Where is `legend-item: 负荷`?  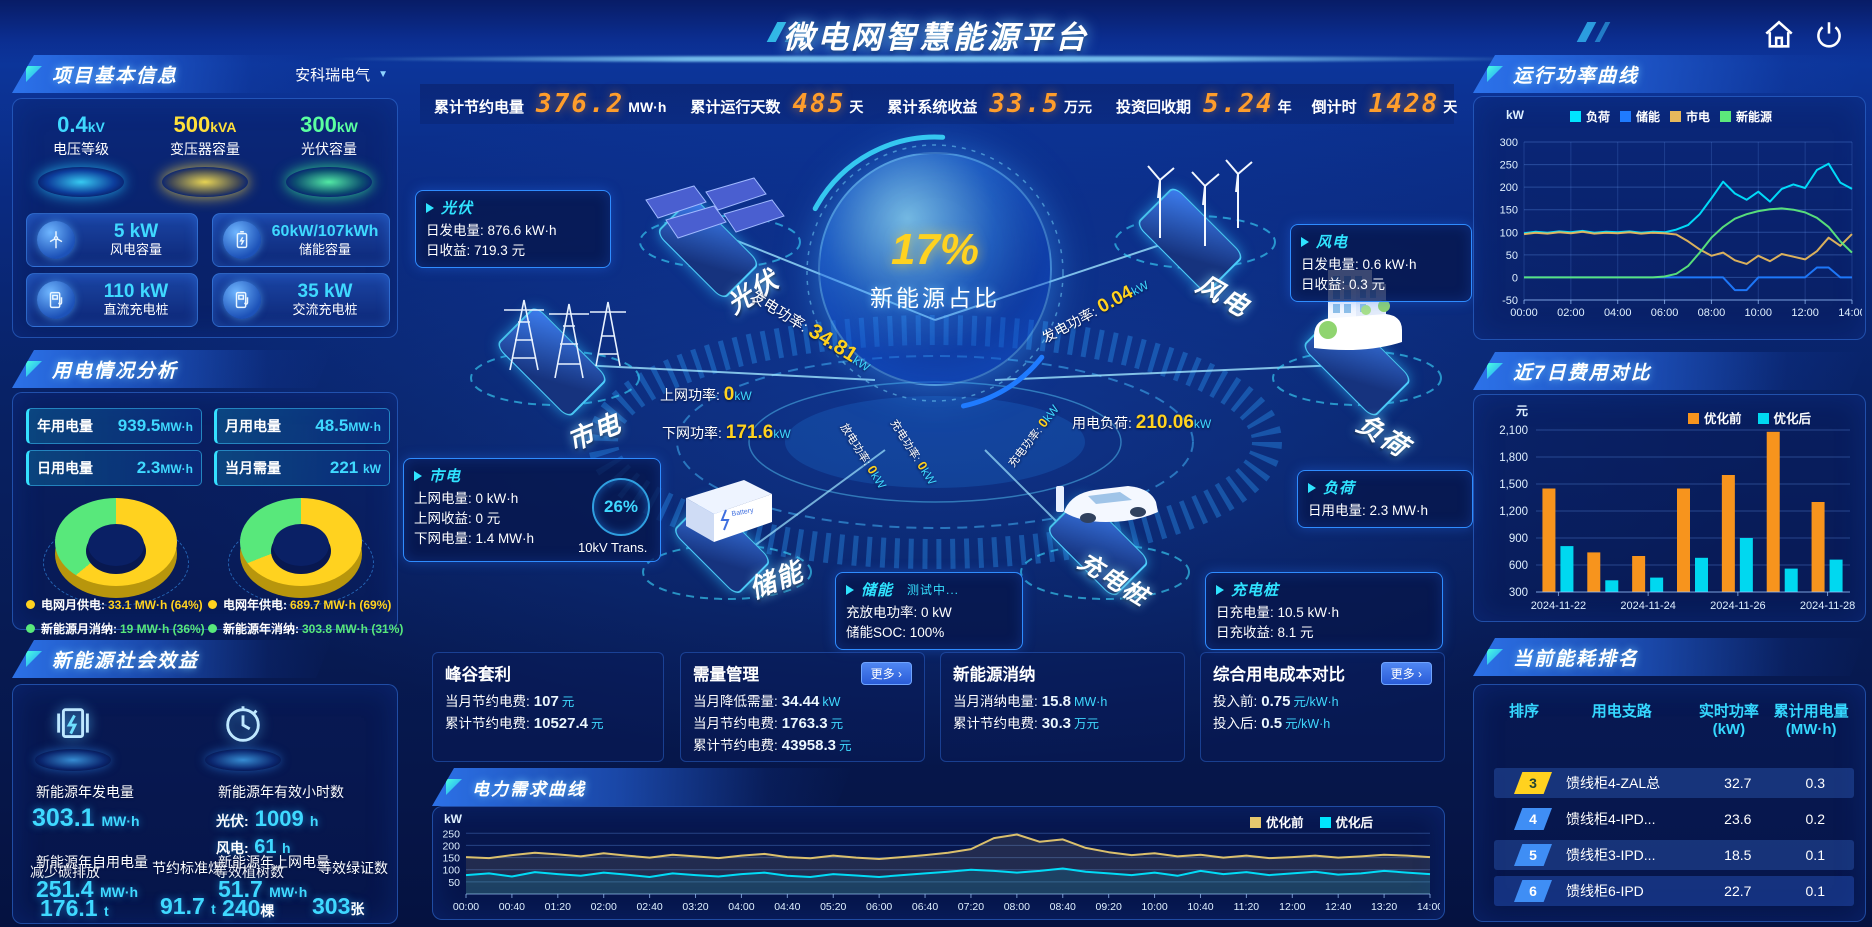 legend-item: 负荷 is located at coordinates (1590, 116).